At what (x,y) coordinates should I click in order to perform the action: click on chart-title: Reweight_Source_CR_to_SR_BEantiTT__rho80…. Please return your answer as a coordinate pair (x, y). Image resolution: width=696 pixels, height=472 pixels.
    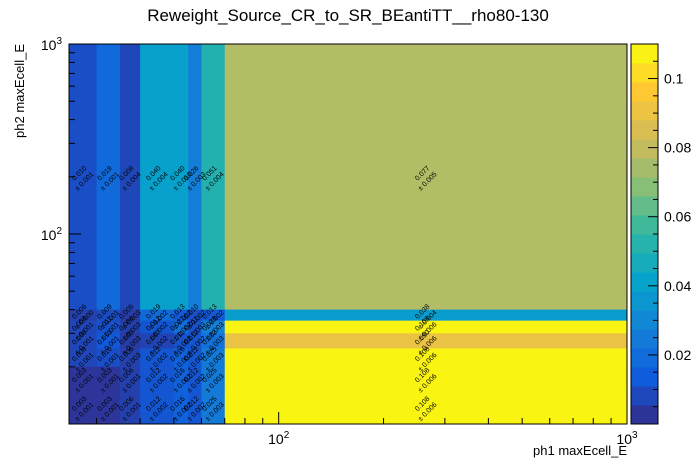
    Looking at the image, I should click on (348, 15).